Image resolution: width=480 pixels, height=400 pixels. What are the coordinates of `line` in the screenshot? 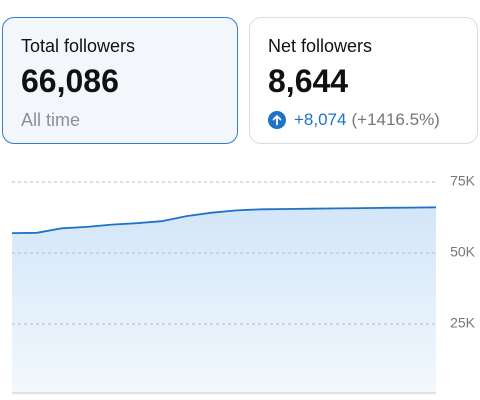 It's located at (224, 220).